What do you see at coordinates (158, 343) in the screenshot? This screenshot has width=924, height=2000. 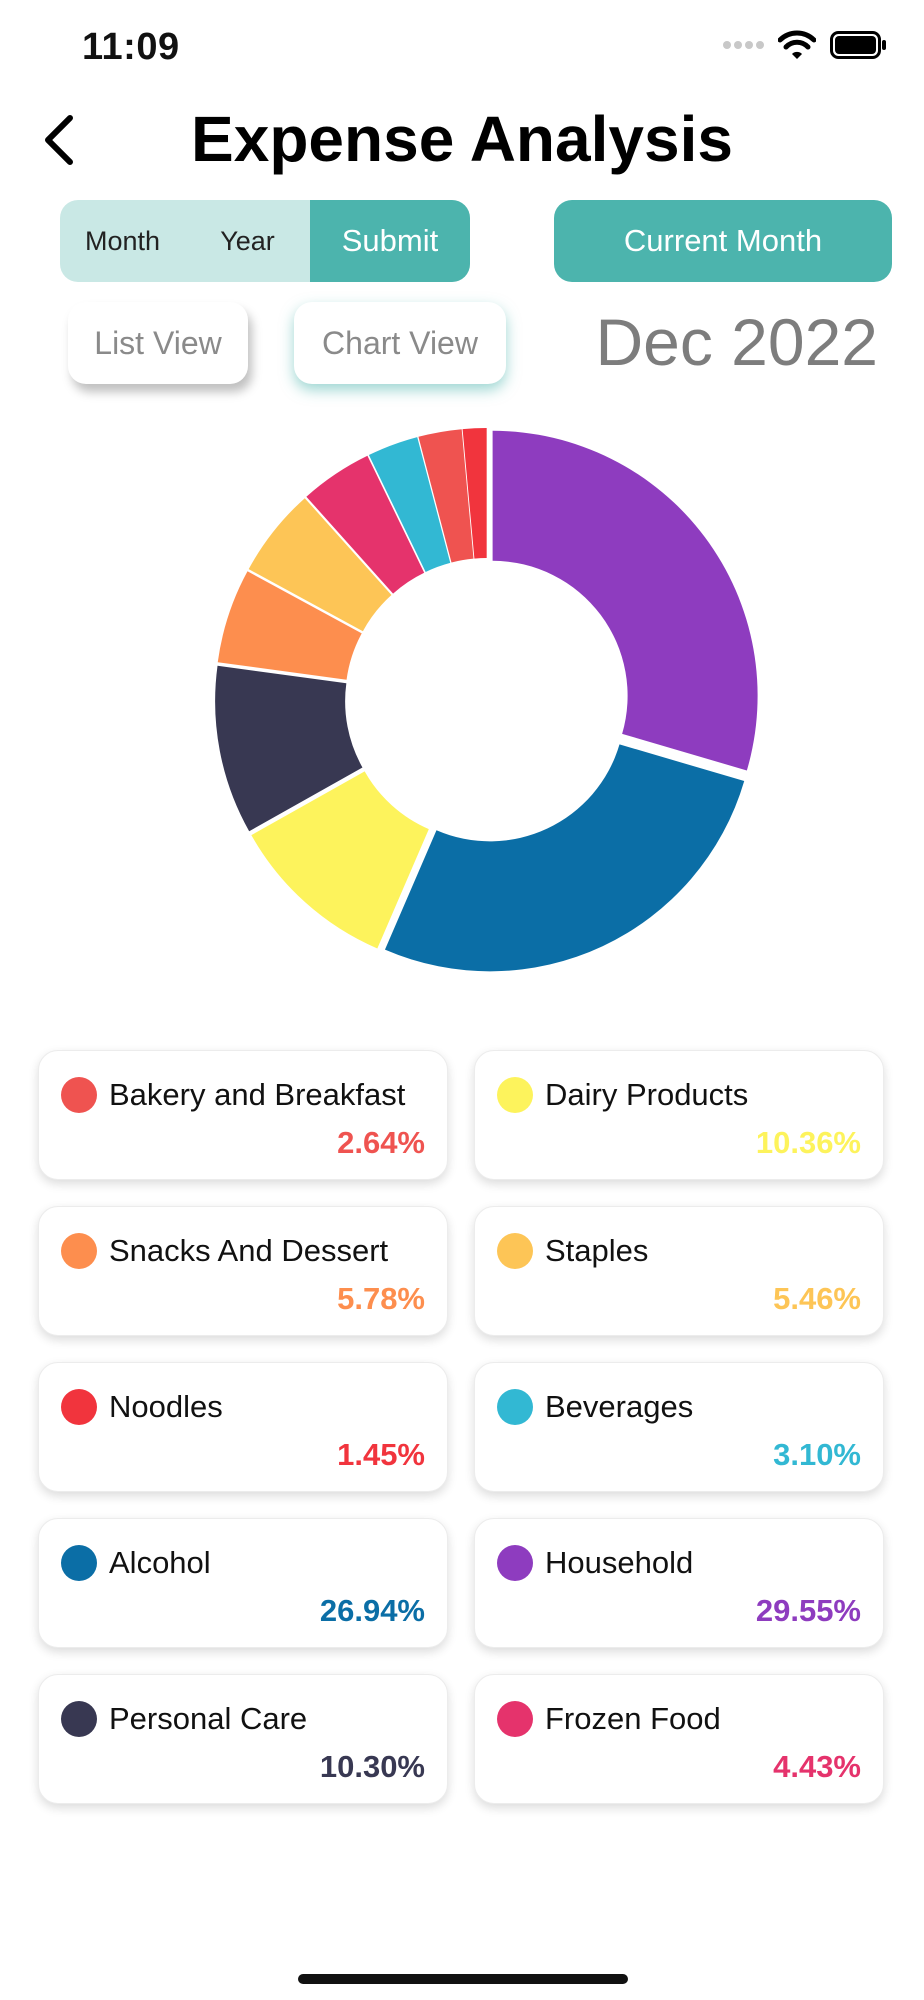 I see `list-view-button: List View` at bounding box center [158, 343].